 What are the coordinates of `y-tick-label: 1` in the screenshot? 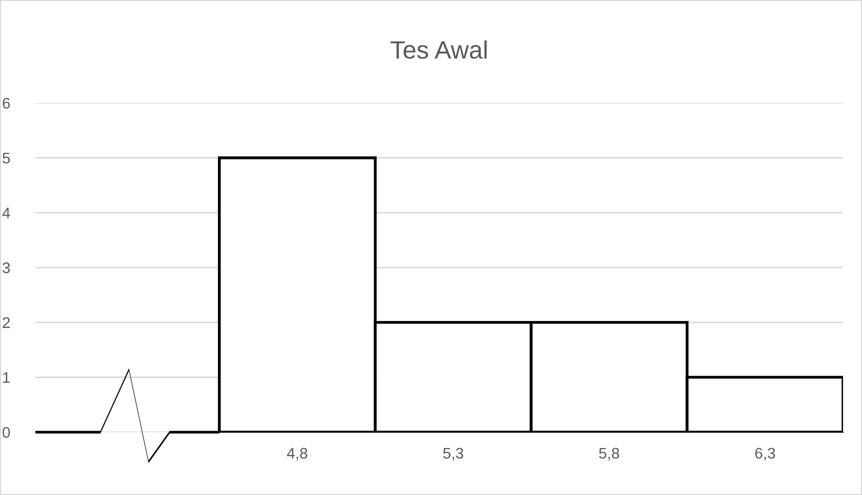 It's located at (6, 377).